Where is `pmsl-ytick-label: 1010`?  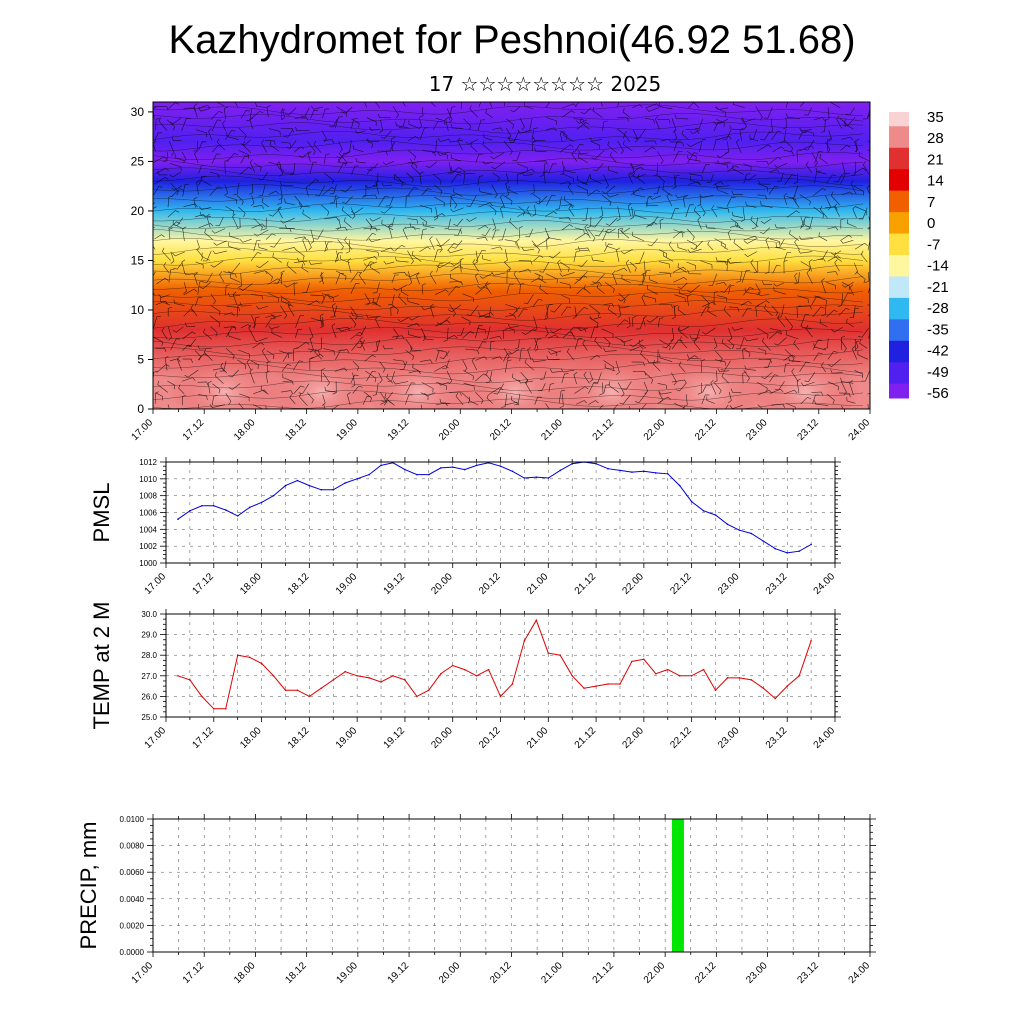
pmsl-ytick-label: 1010 is located at coordinates (148, 479).